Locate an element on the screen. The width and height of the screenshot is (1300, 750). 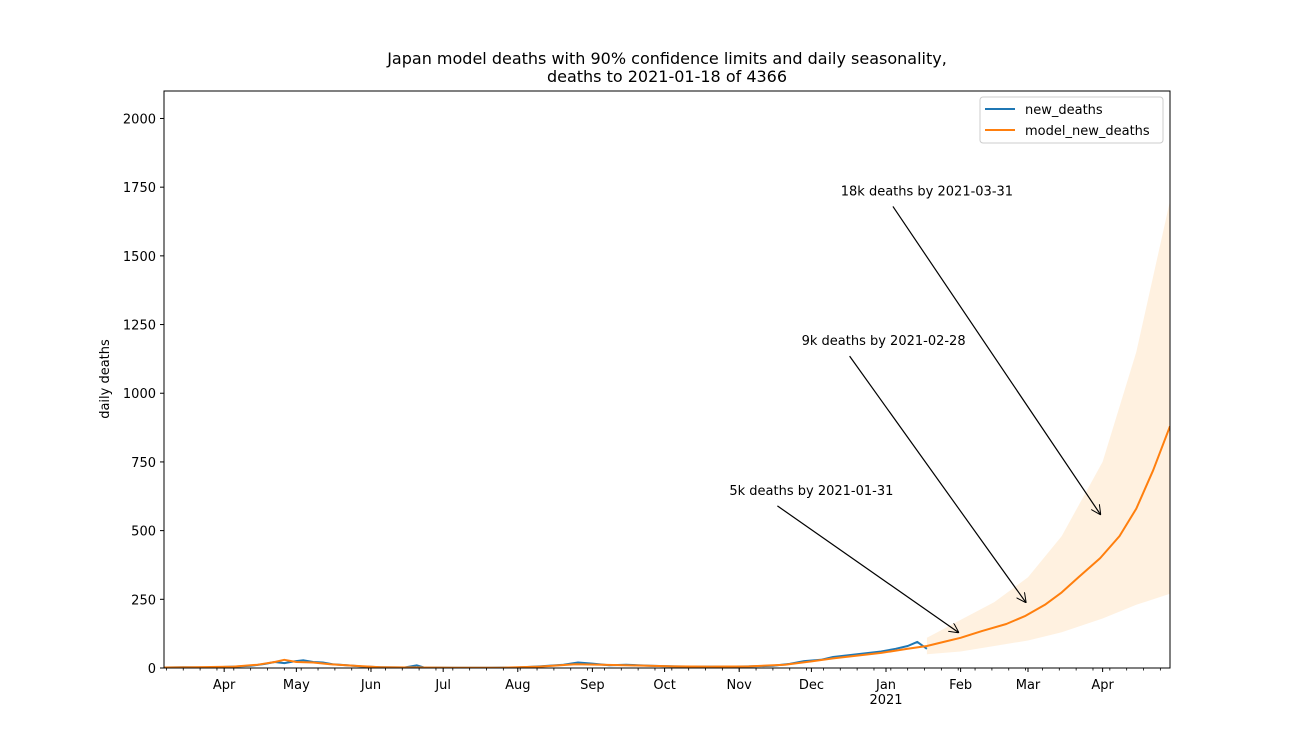
x-tick-label: Jan is located at coordinates (885, 685).